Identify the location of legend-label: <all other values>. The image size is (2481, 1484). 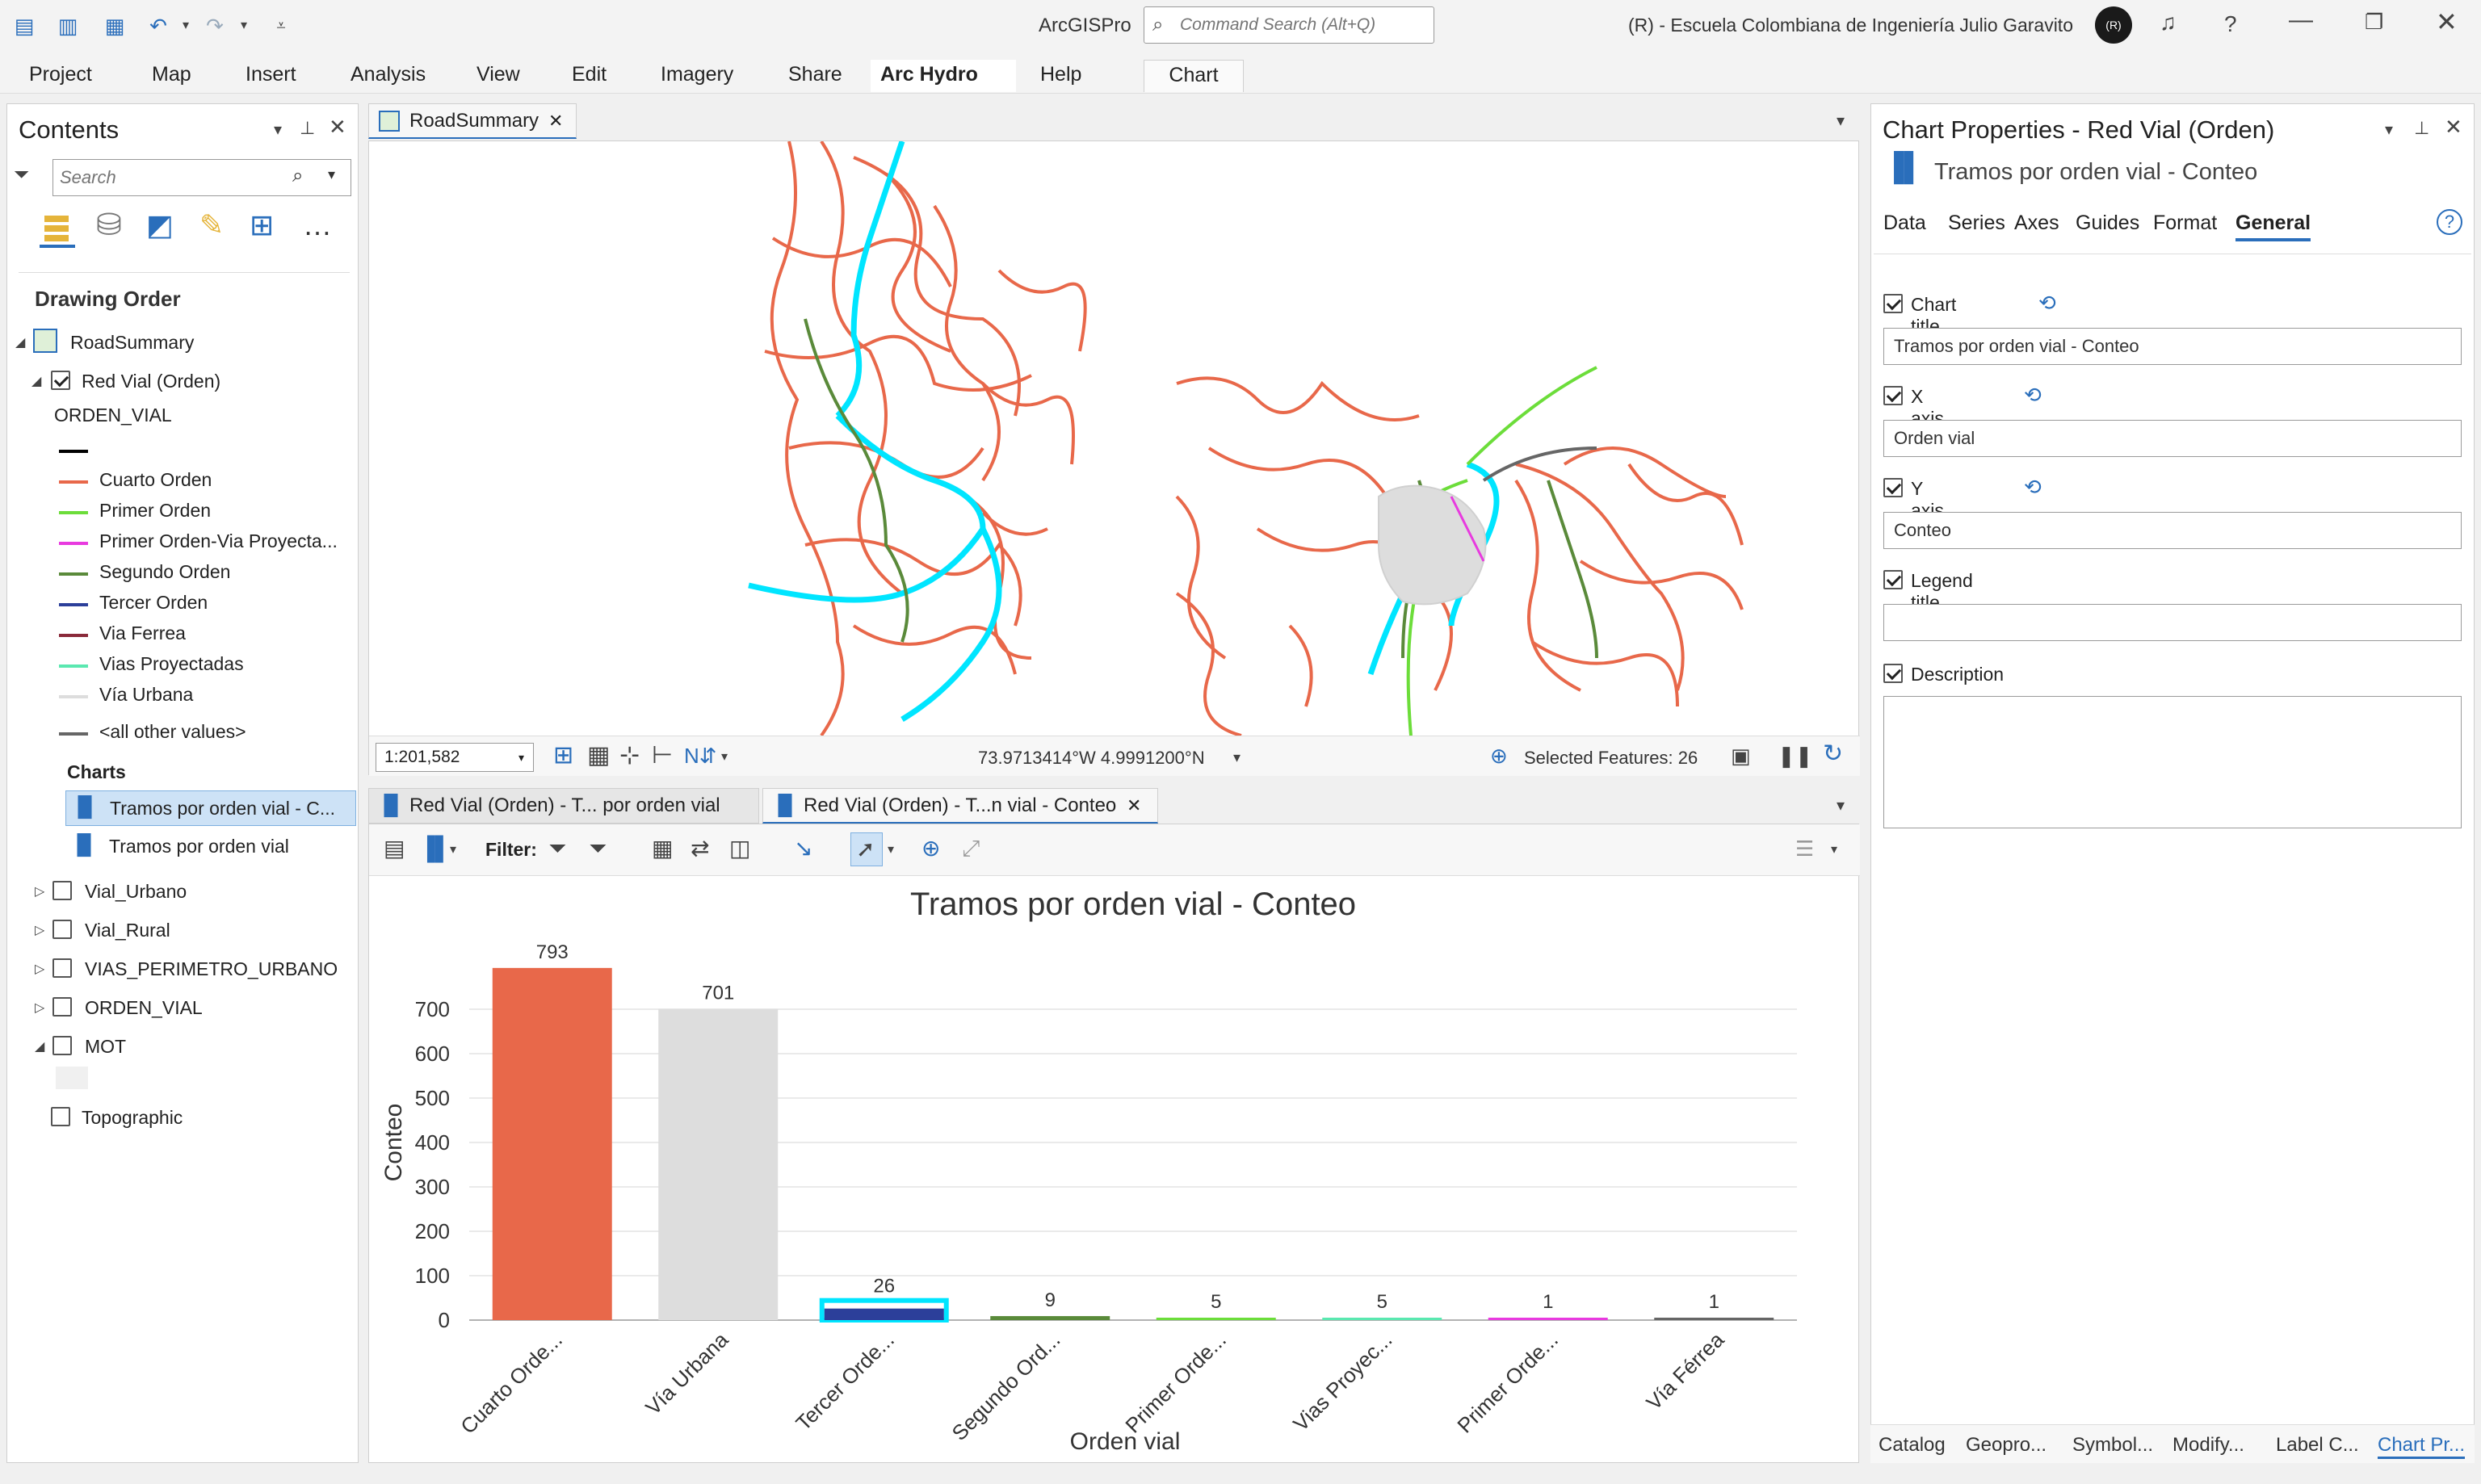
(172, 731).